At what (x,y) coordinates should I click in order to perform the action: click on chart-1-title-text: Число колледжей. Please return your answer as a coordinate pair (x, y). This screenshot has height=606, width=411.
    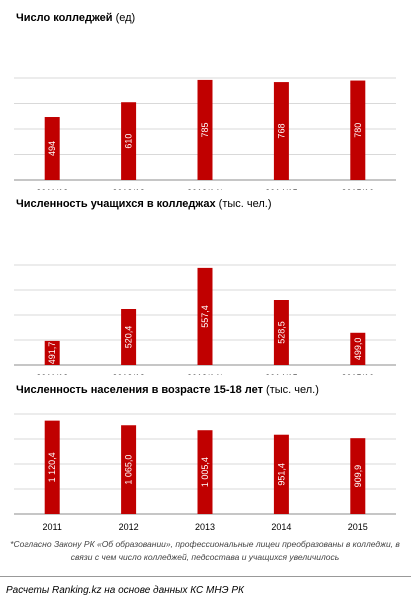
    Looking at the image, I should click on (64, 18).